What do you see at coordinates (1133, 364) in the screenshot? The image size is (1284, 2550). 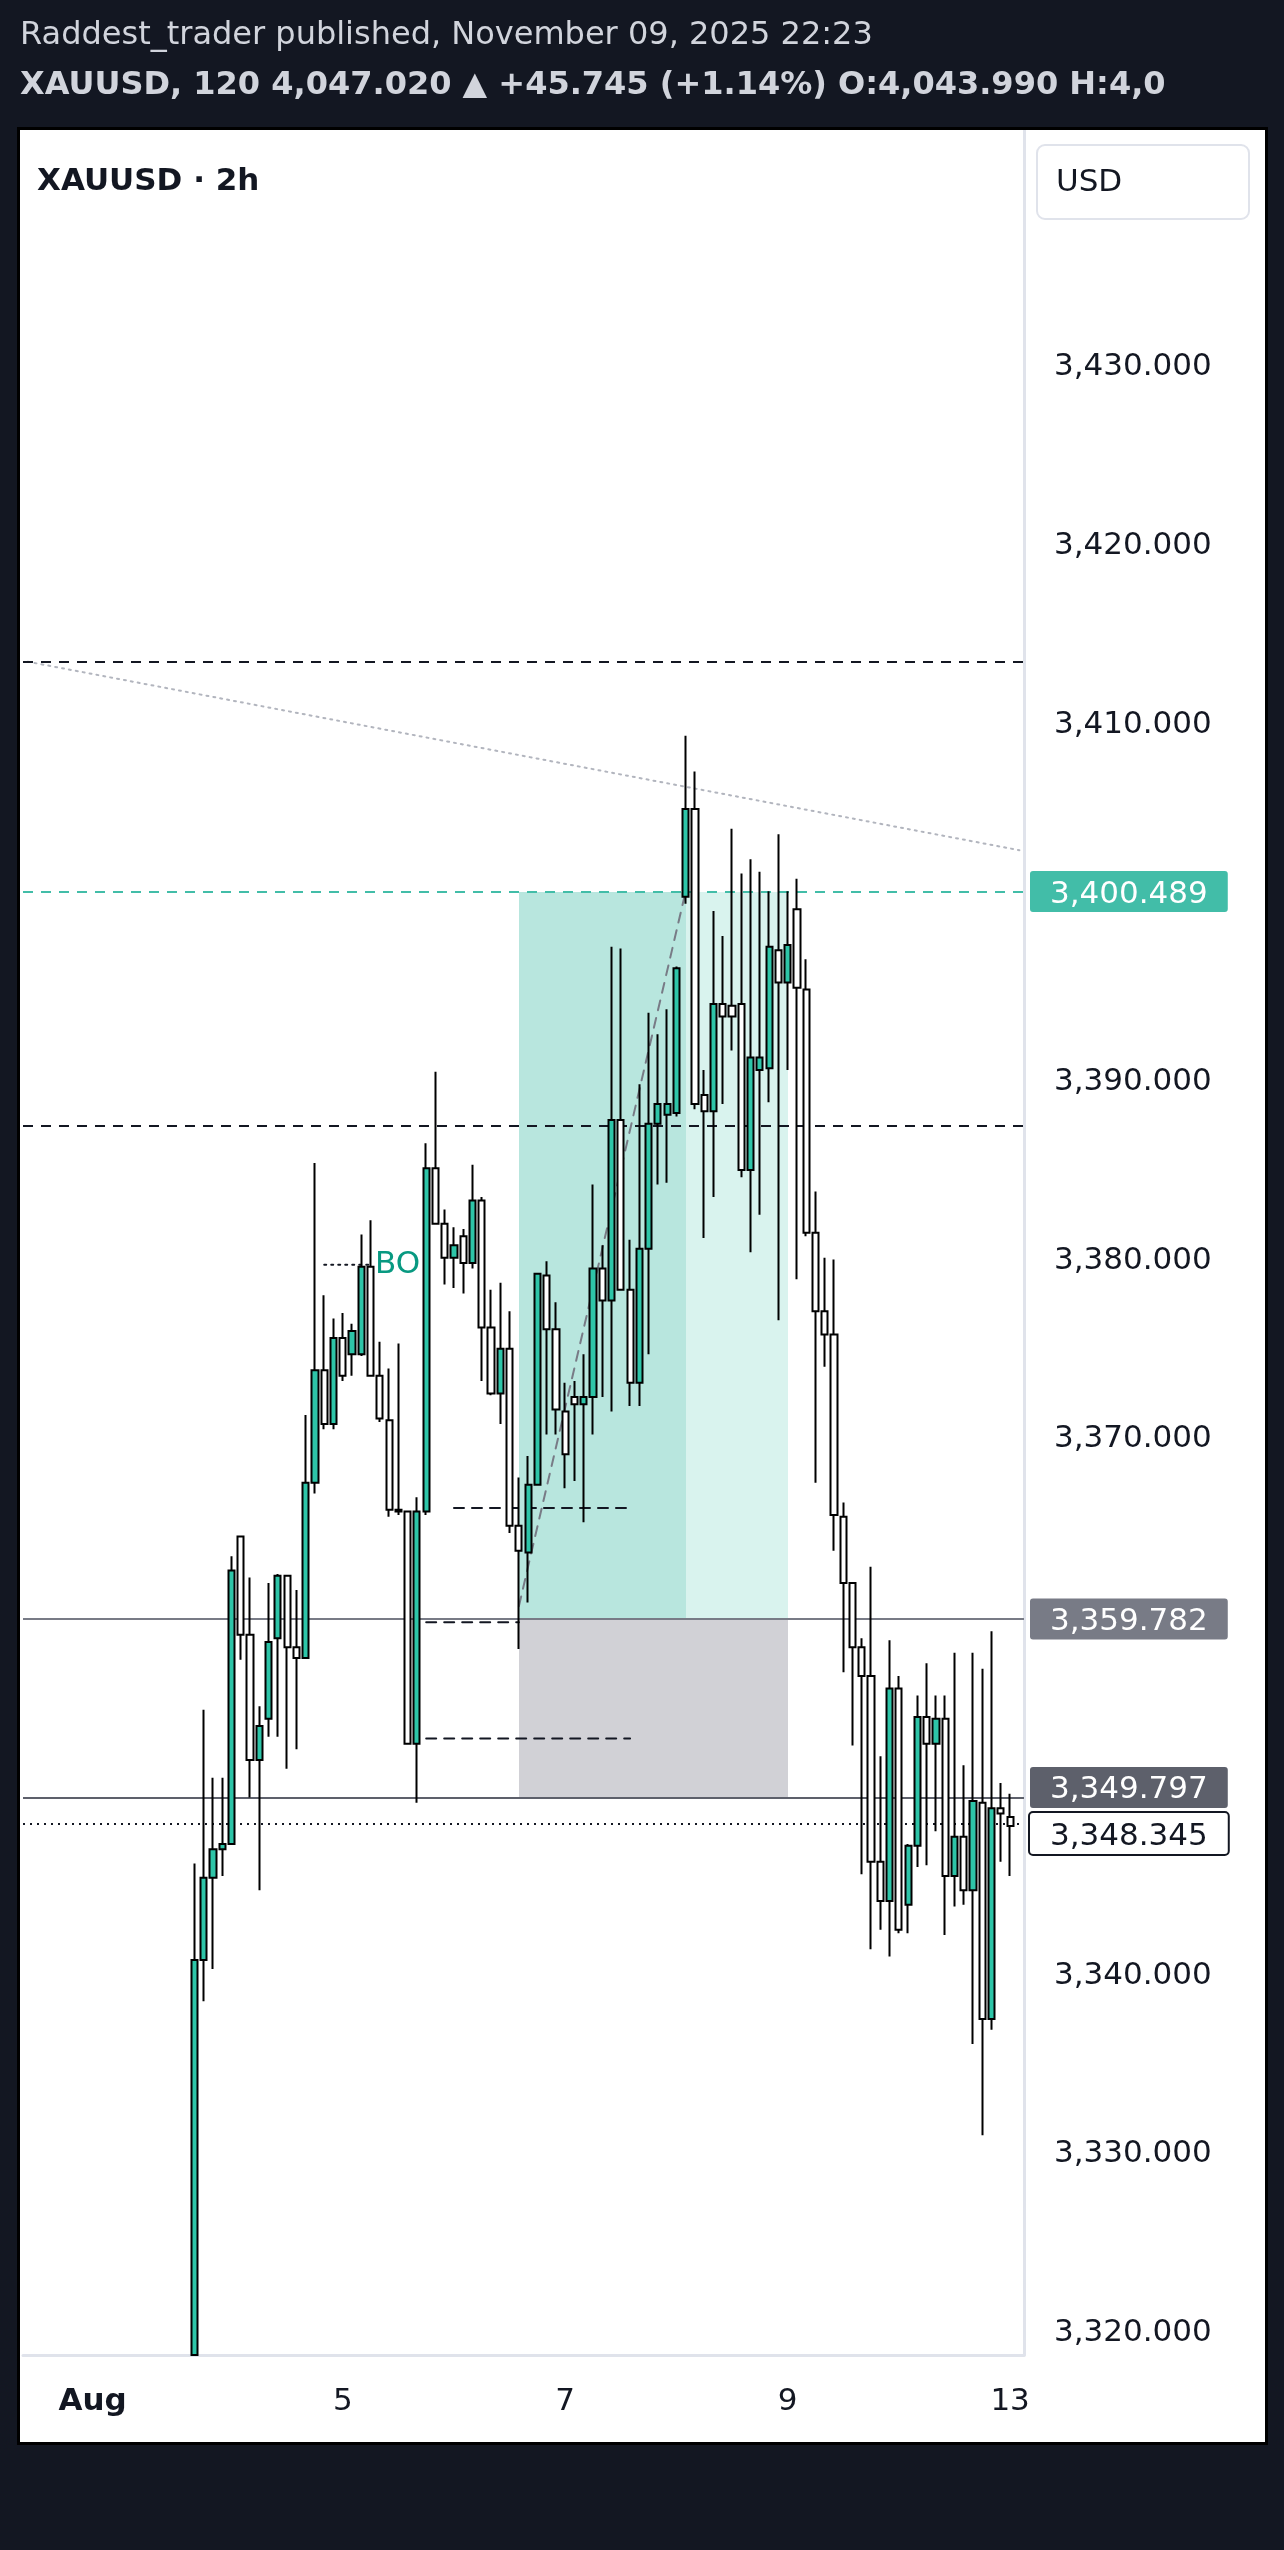 I see `y-tick-label: 3,430.000` at bounding box center [1133, 364].